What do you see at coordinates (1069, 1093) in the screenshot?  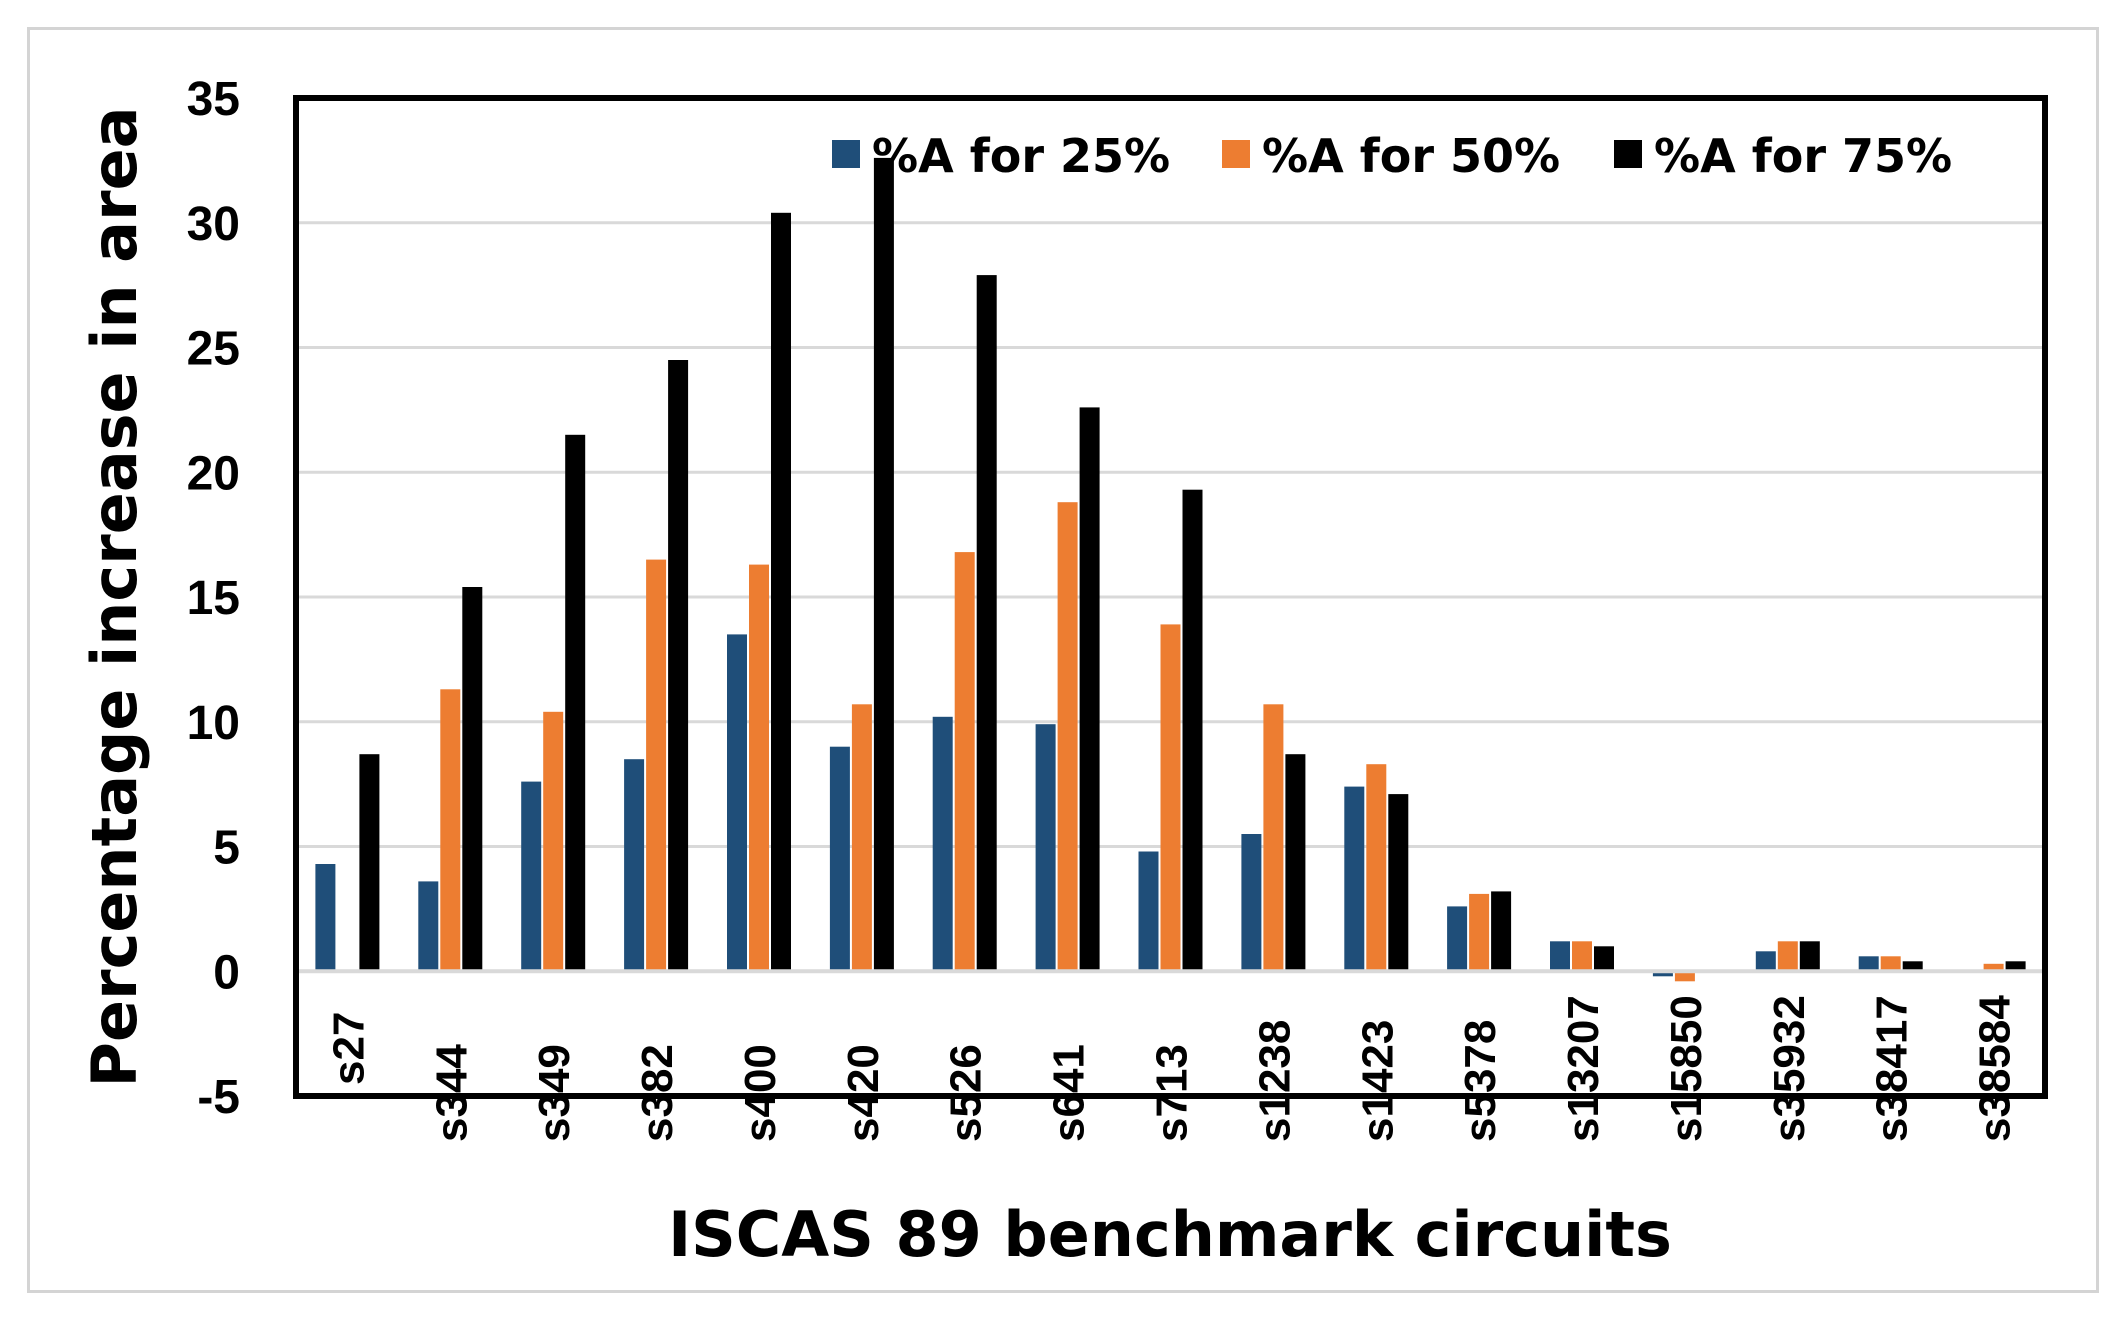 I see `x-tick-label-s641: s641` at bounding box center [1069, 1093].